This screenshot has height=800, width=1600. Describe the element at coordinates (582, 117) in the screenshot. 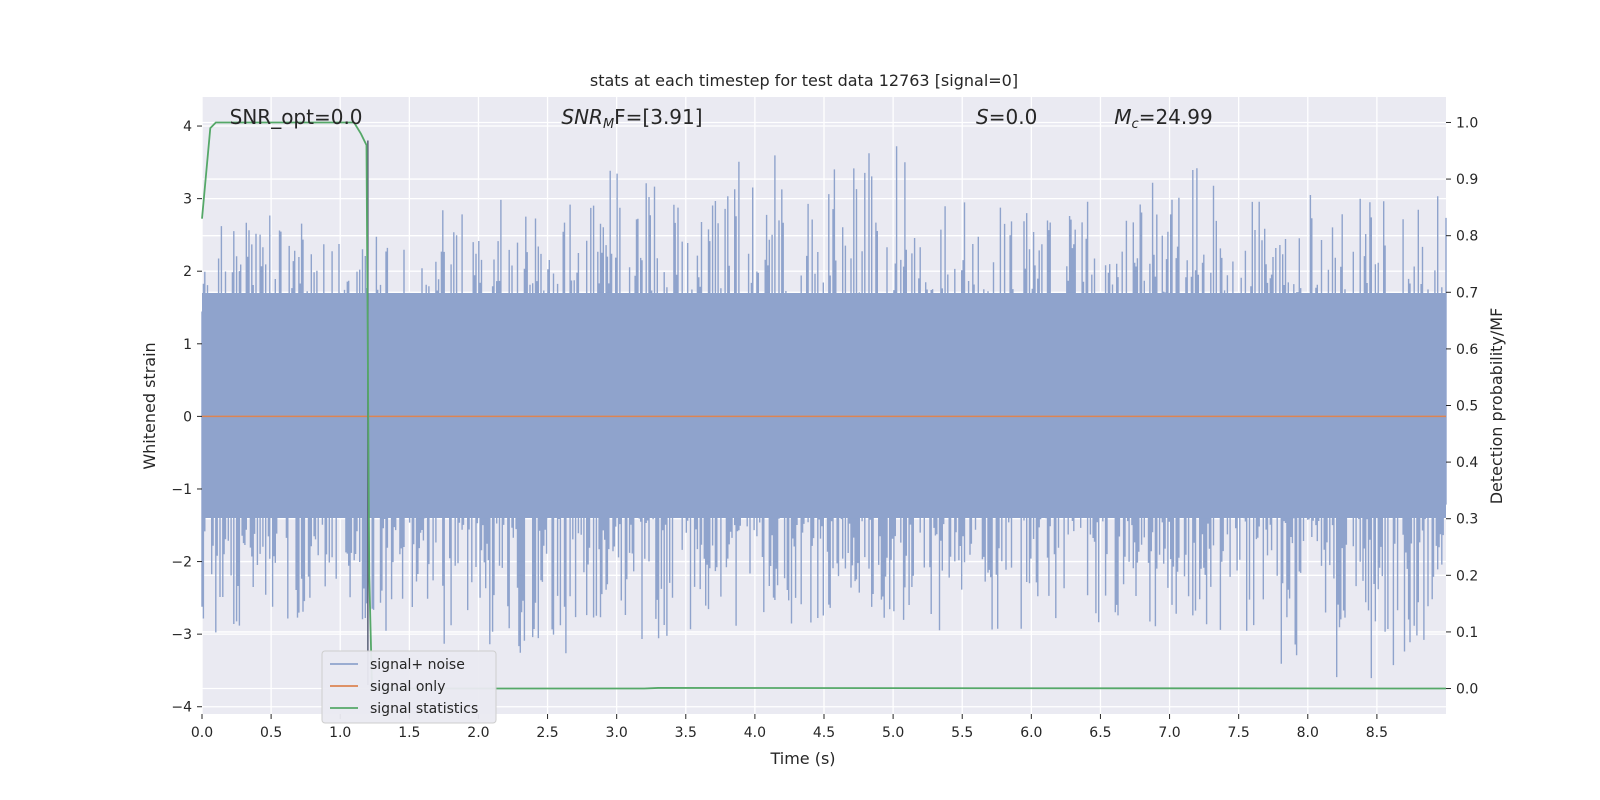

I see `annotation-italic: SNR` at that location.